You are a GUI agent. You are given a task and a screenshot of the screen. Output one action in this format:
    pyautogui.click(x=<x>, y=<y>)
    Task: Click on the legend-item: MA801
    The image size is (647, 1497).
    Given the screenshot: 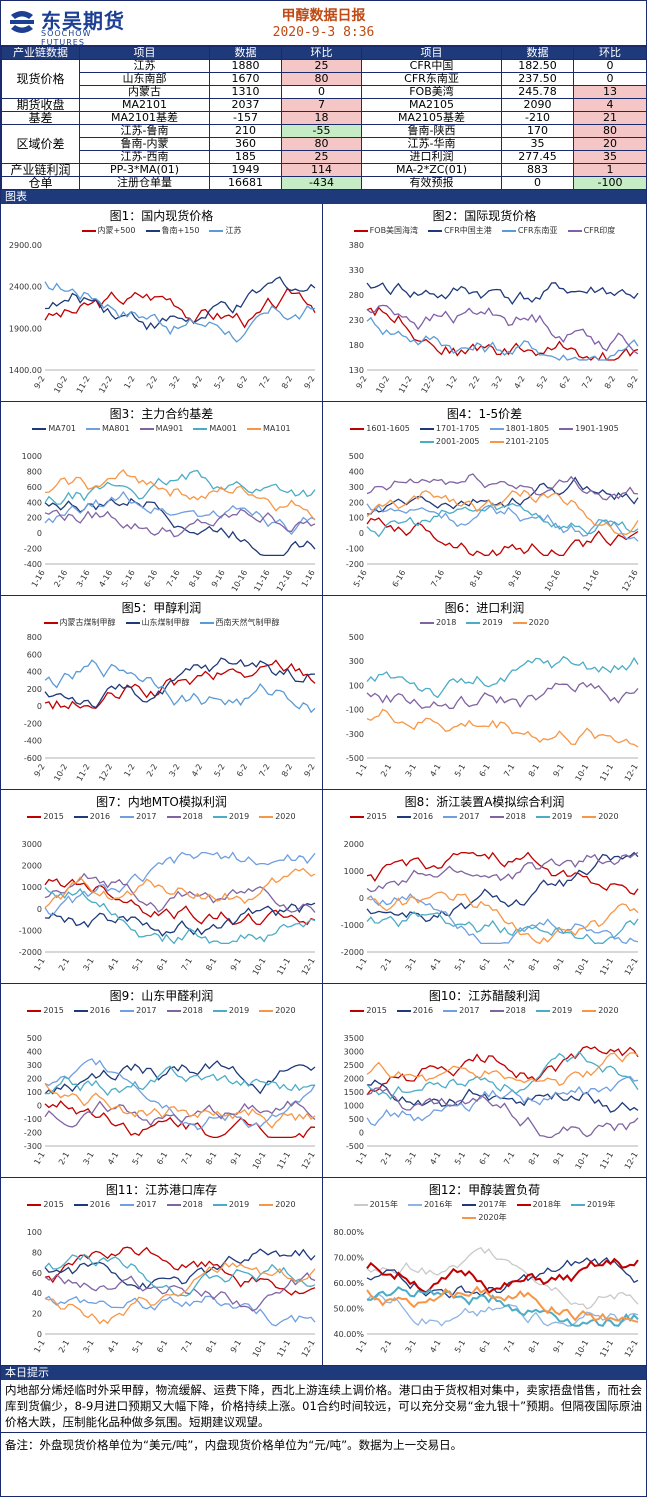 What is the action you would take?
    pyautogui.click(x=108, y=428)
    